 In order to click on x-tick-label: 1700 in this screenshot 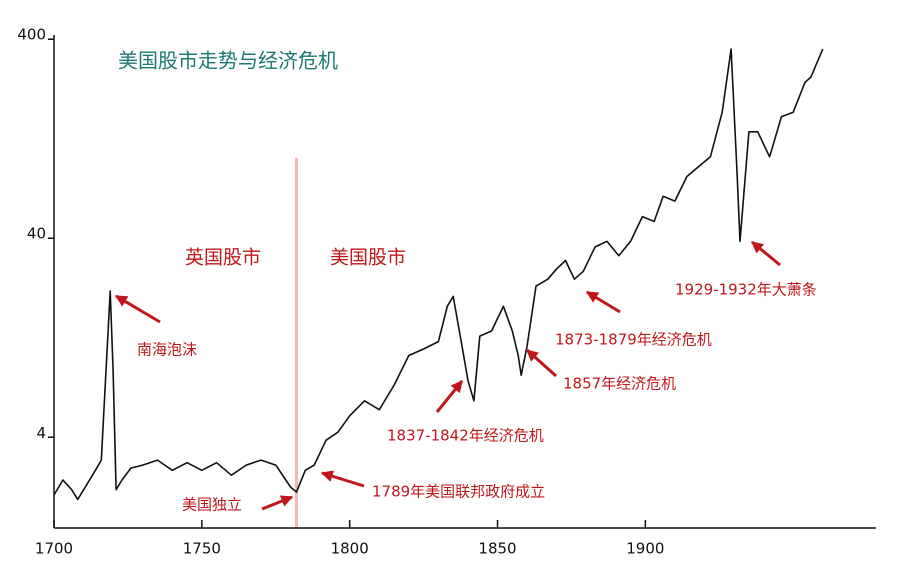, I will do `click(54, 549)`.